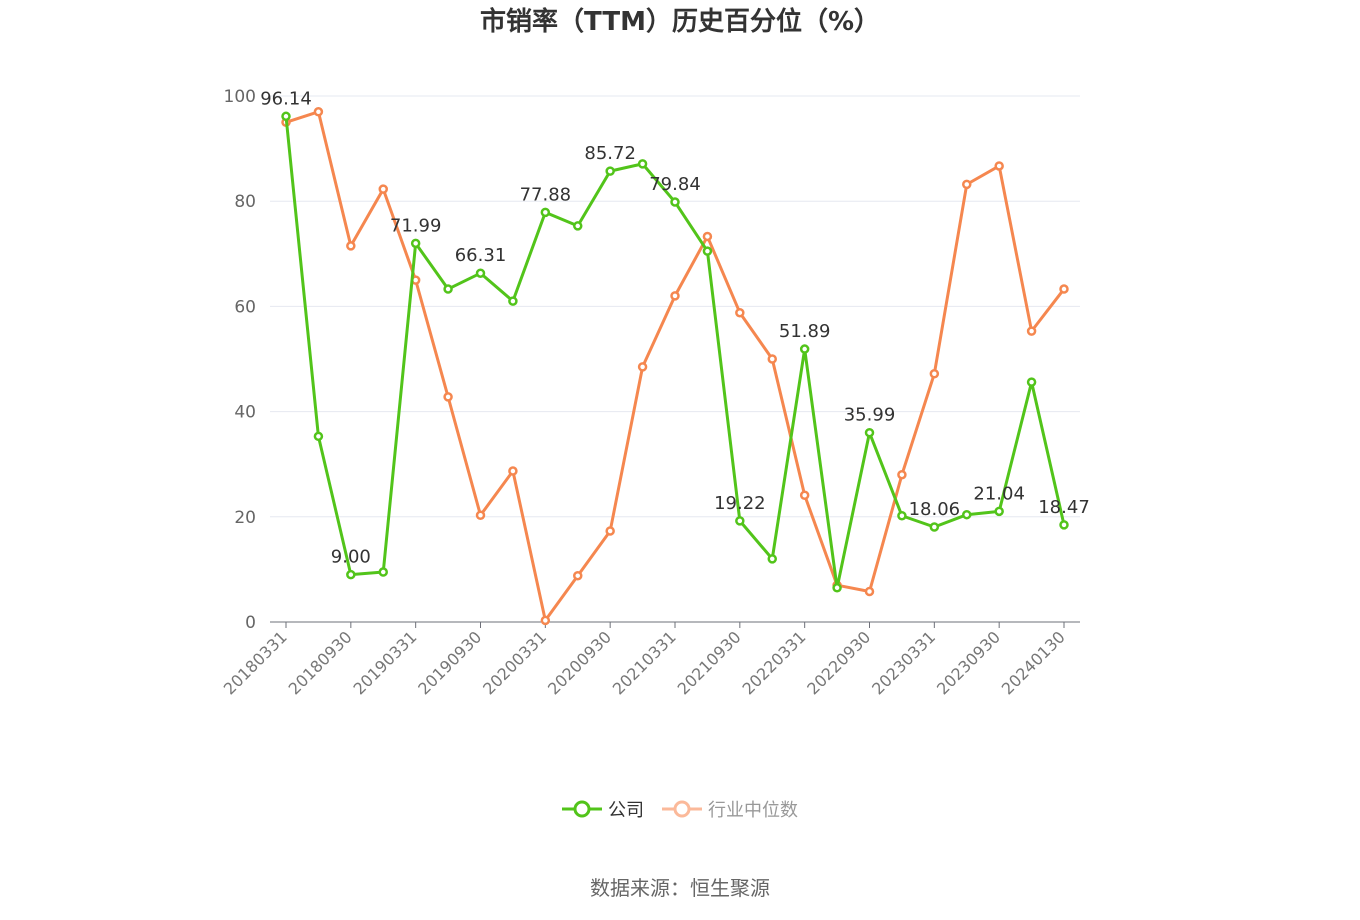  What do you see at coordinates (968, 662) in the screenshot?
I see `x-tick-label-20230930: 20230930` at bounding box center [968, 662].